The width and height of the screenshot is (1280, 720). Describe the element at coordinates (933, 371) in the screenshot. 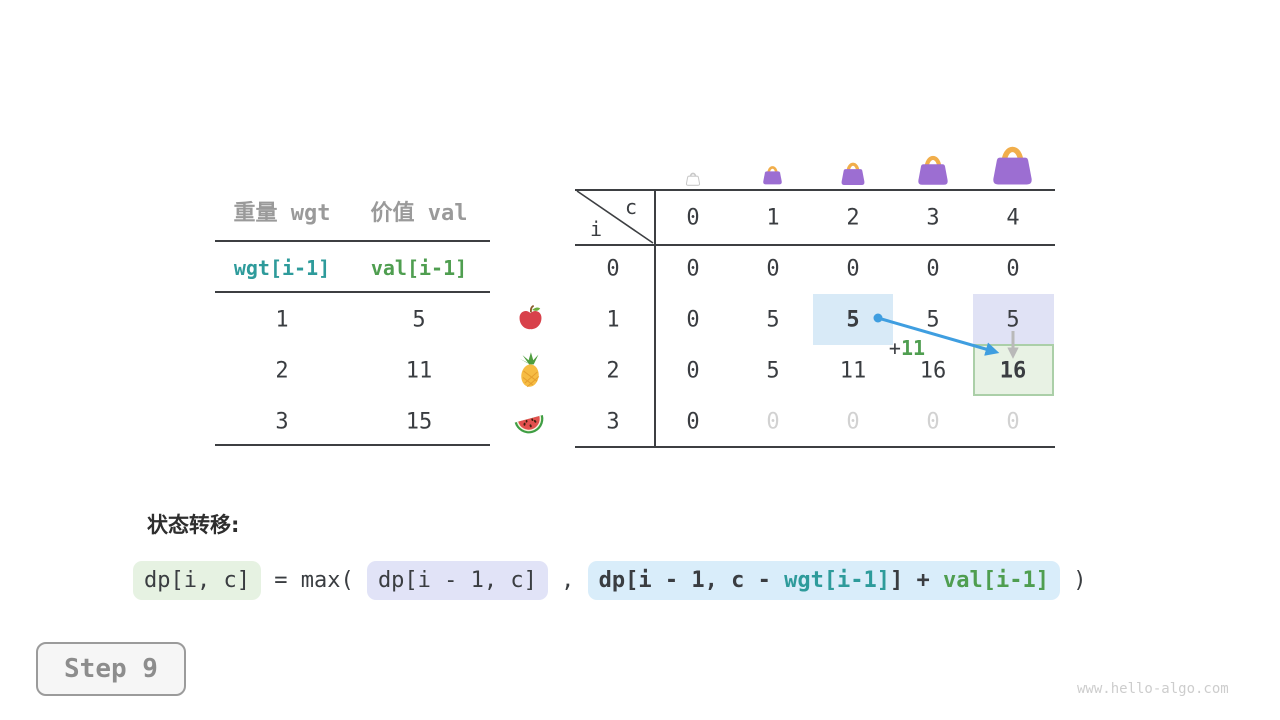

I see `dp-cell-r2-c3: 16` at that location.